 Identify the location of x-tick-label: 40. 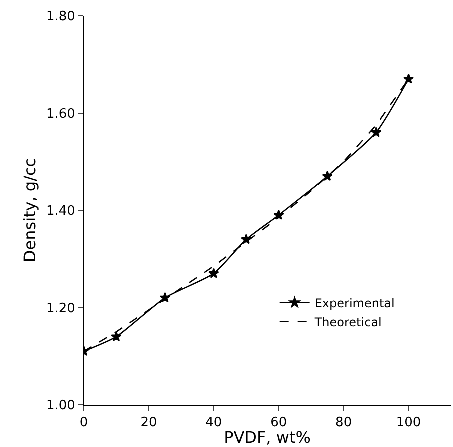
(214, 423).